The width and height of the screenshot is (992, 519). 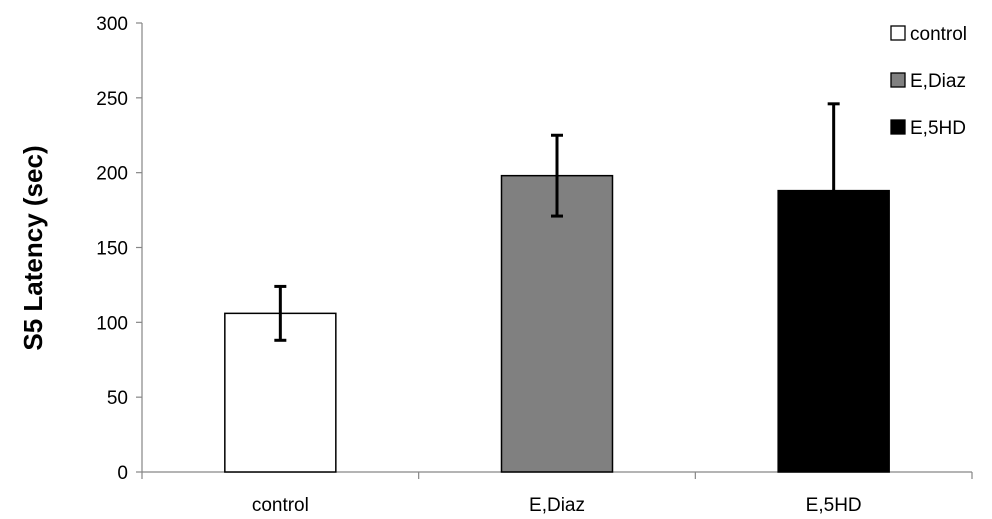 What do you see at coordinates (122, 473) in the screenshot?
I see `y-tick-label: 0` at bounding box center [122, 473].